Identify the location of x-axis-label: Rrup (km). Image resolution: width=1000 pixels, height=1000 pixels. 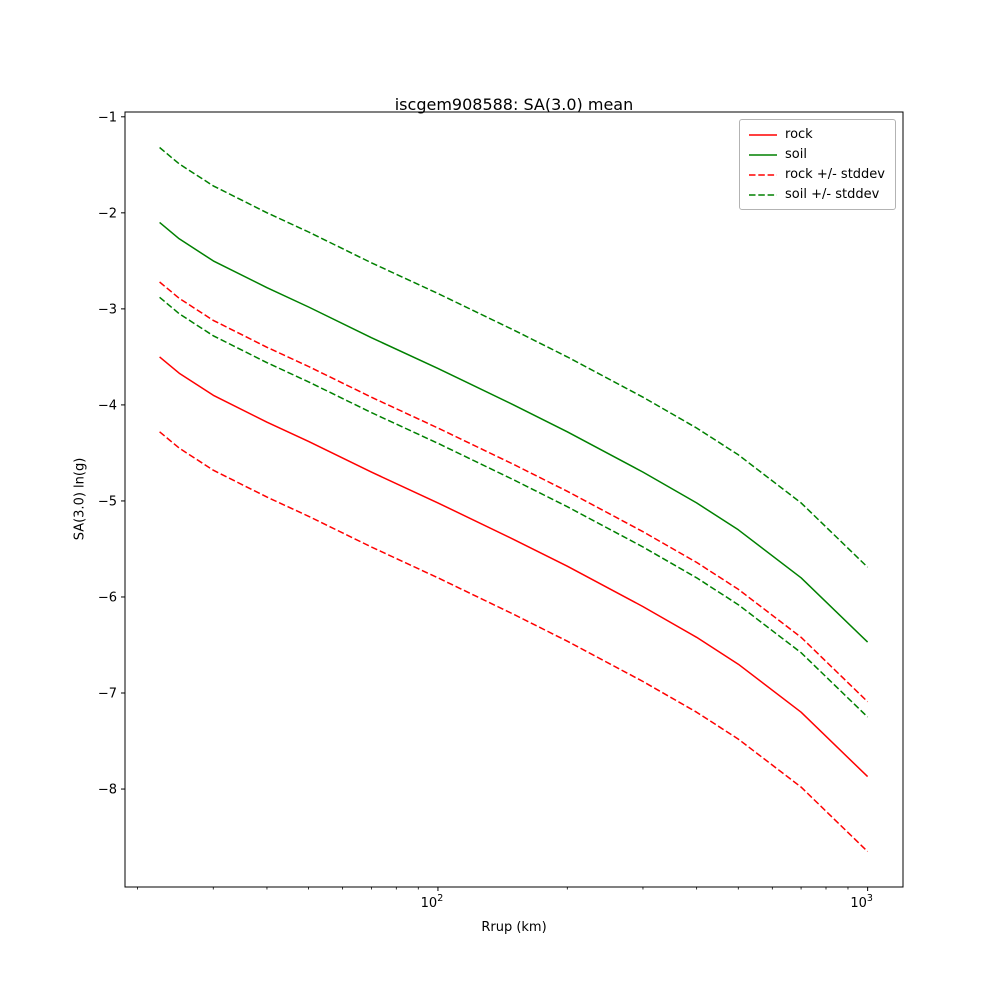
(514, 927).